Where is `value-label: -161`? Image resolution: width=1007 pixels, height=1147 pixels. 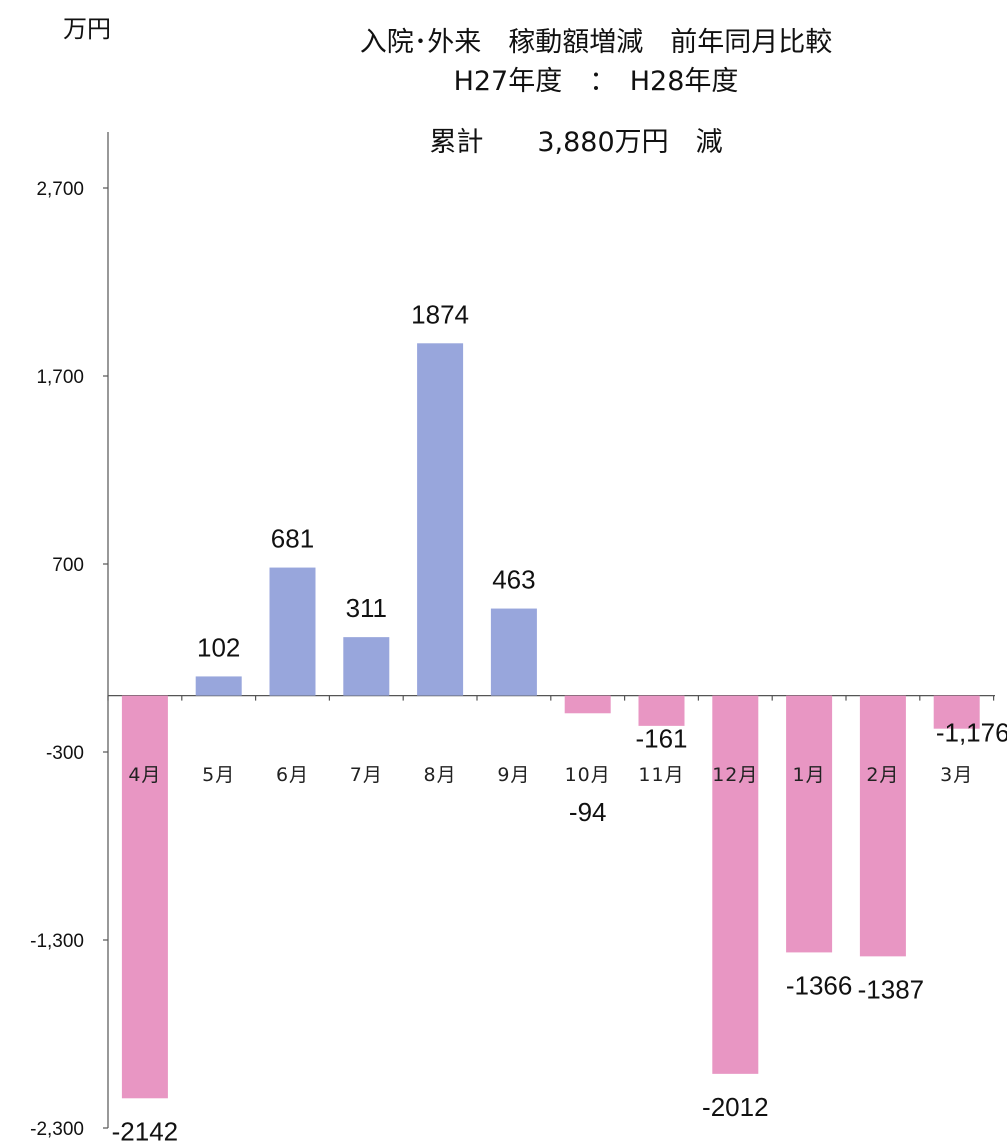 value-label: -161 is located at coordinates (661, 739).